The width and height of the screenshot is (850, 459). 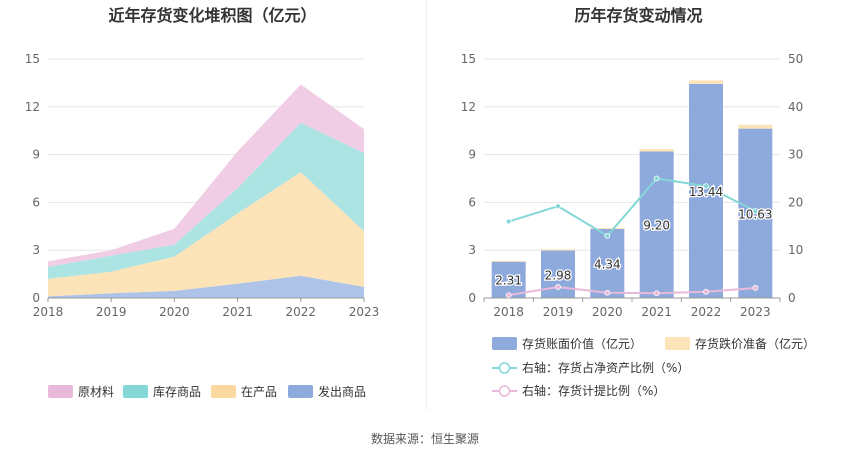 I want to click on area-发出商品, so click(x=206, y=286).